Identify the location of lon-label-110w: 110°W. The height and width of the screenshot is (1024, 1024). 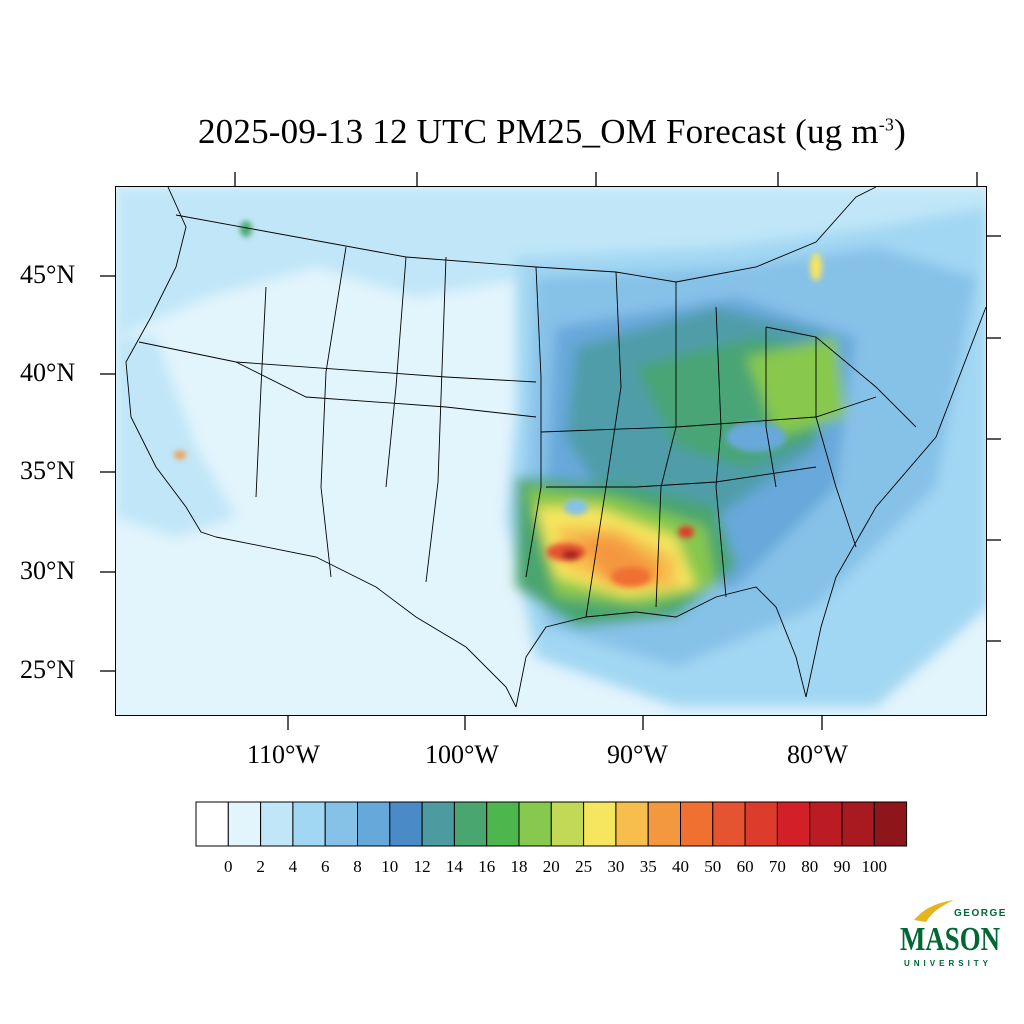
(283, 754).